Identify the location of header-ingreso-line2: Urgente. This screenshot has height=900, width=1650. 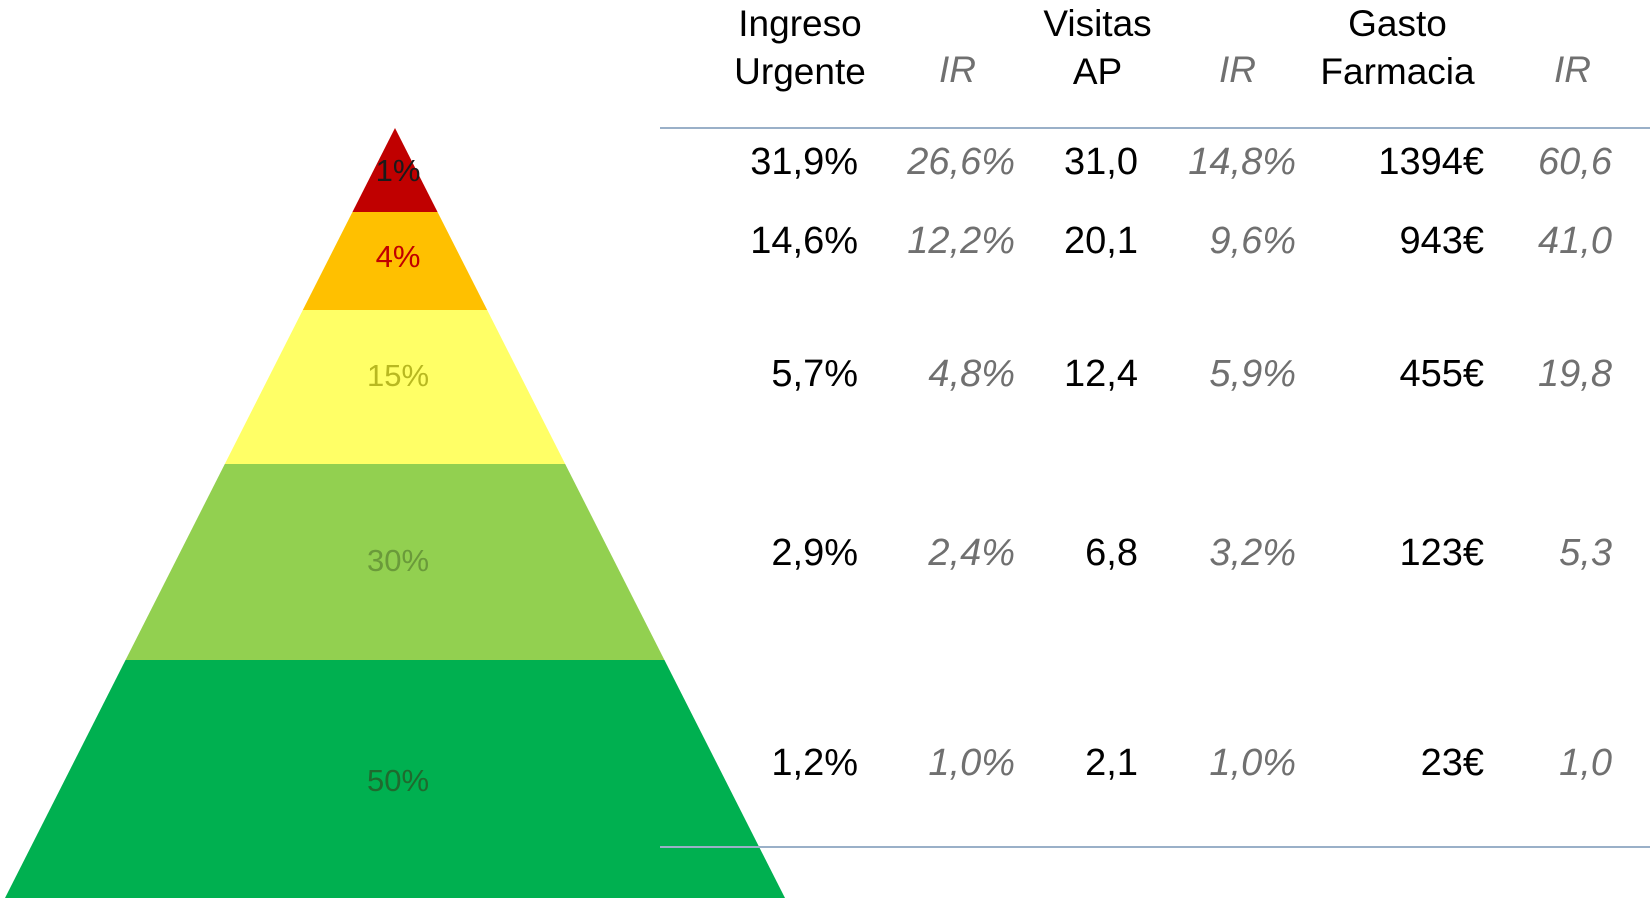
(800, 71).